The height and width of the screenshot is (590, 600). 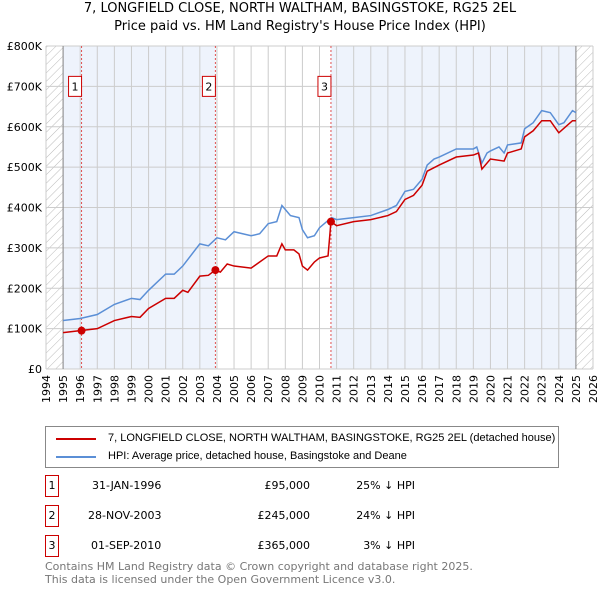 What do you see at coordinates (52, 486) in the screenshot?
I see `sale-marker-label: 1` at bounding box center [52, 486].